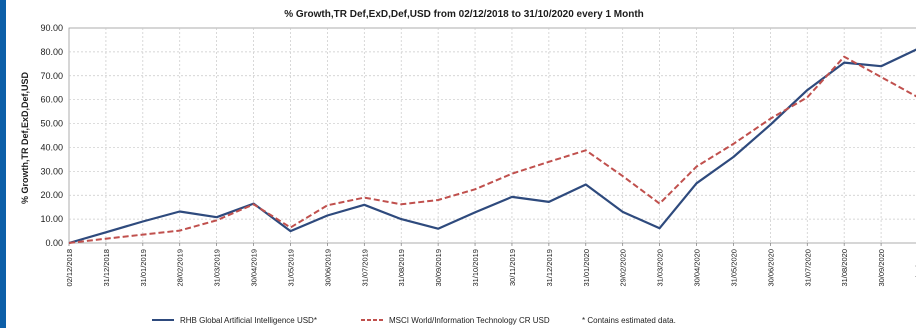  I want to click on x-tick-label: 31/03/2019, so click(217, 268).